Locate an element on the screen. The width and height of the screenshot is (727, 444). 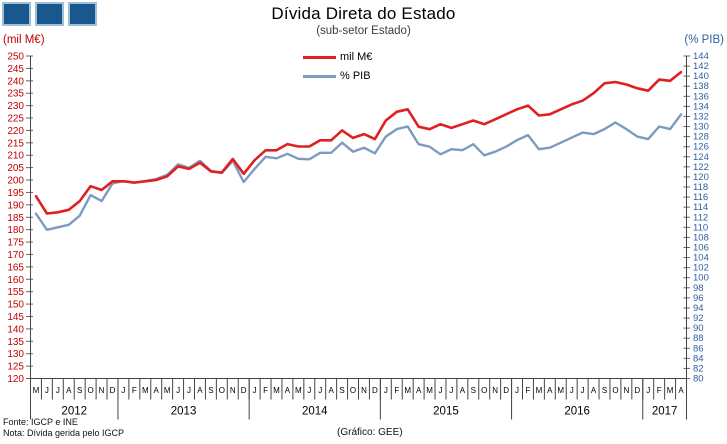
legend-item: % PIB is located at coordinates (337, 76).